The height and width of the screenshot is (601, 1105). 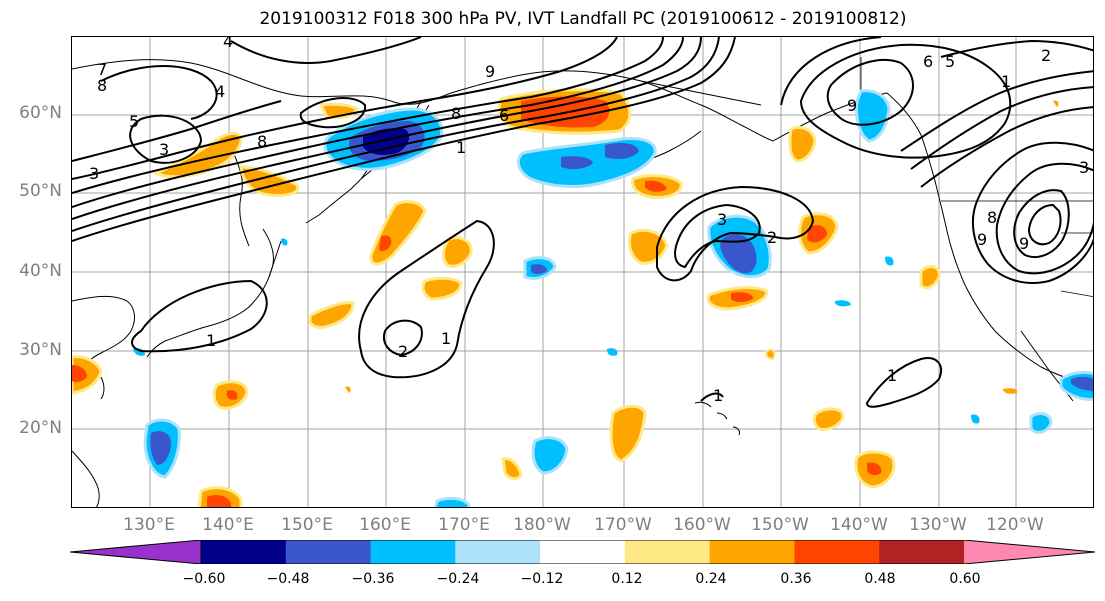 I want to click on colorbar-segments, so click(x=582, y=552).